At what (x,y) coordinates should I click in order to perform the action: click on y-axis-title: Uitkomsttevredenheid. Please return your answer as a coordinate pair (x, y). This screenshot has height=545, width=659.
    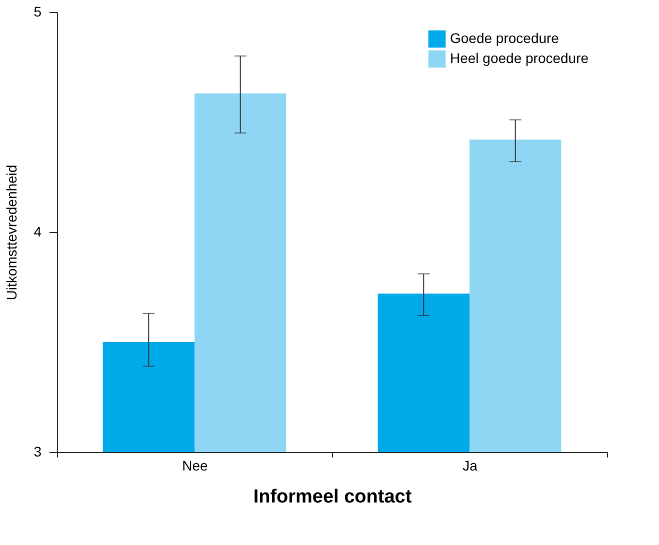
    Looking at the image, I should click on (12, 232).